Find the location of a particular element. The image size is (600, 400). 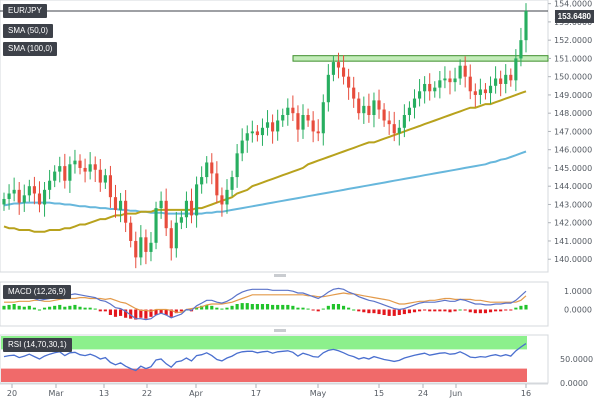

macd-signal-line is located at coordinates (265, 302).